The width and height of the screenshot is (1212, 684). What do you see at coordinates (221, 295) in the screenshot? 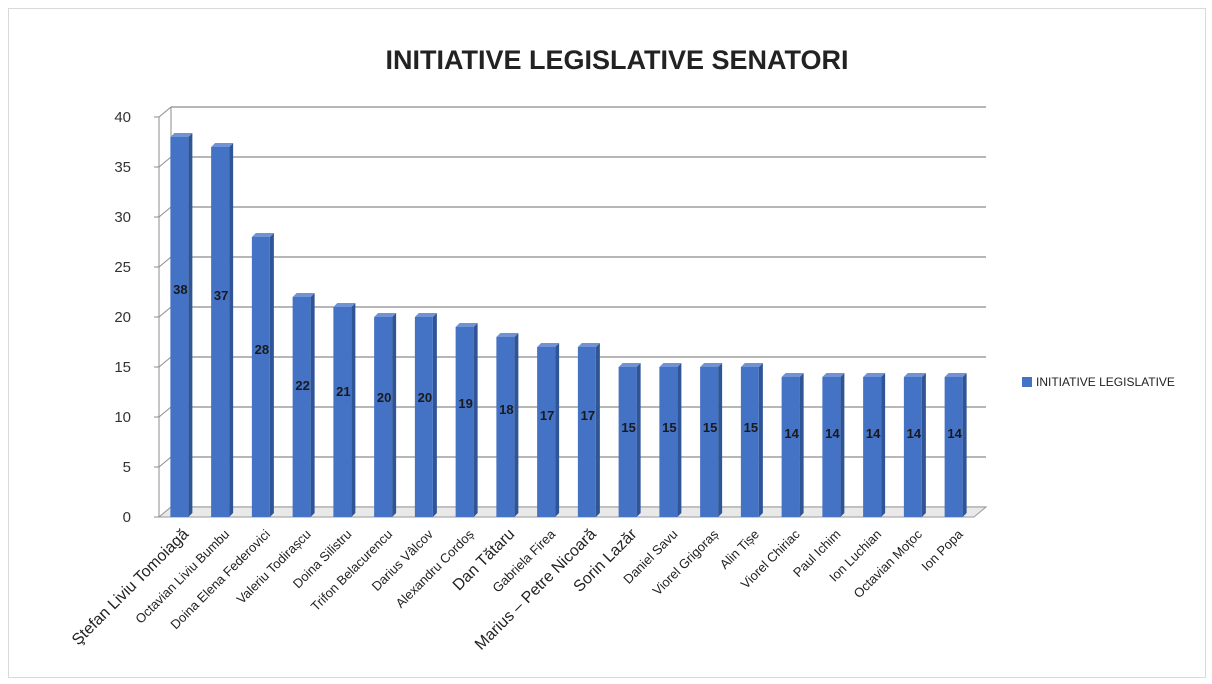
I see `data-label: 37` at bounding box center [221, 295].